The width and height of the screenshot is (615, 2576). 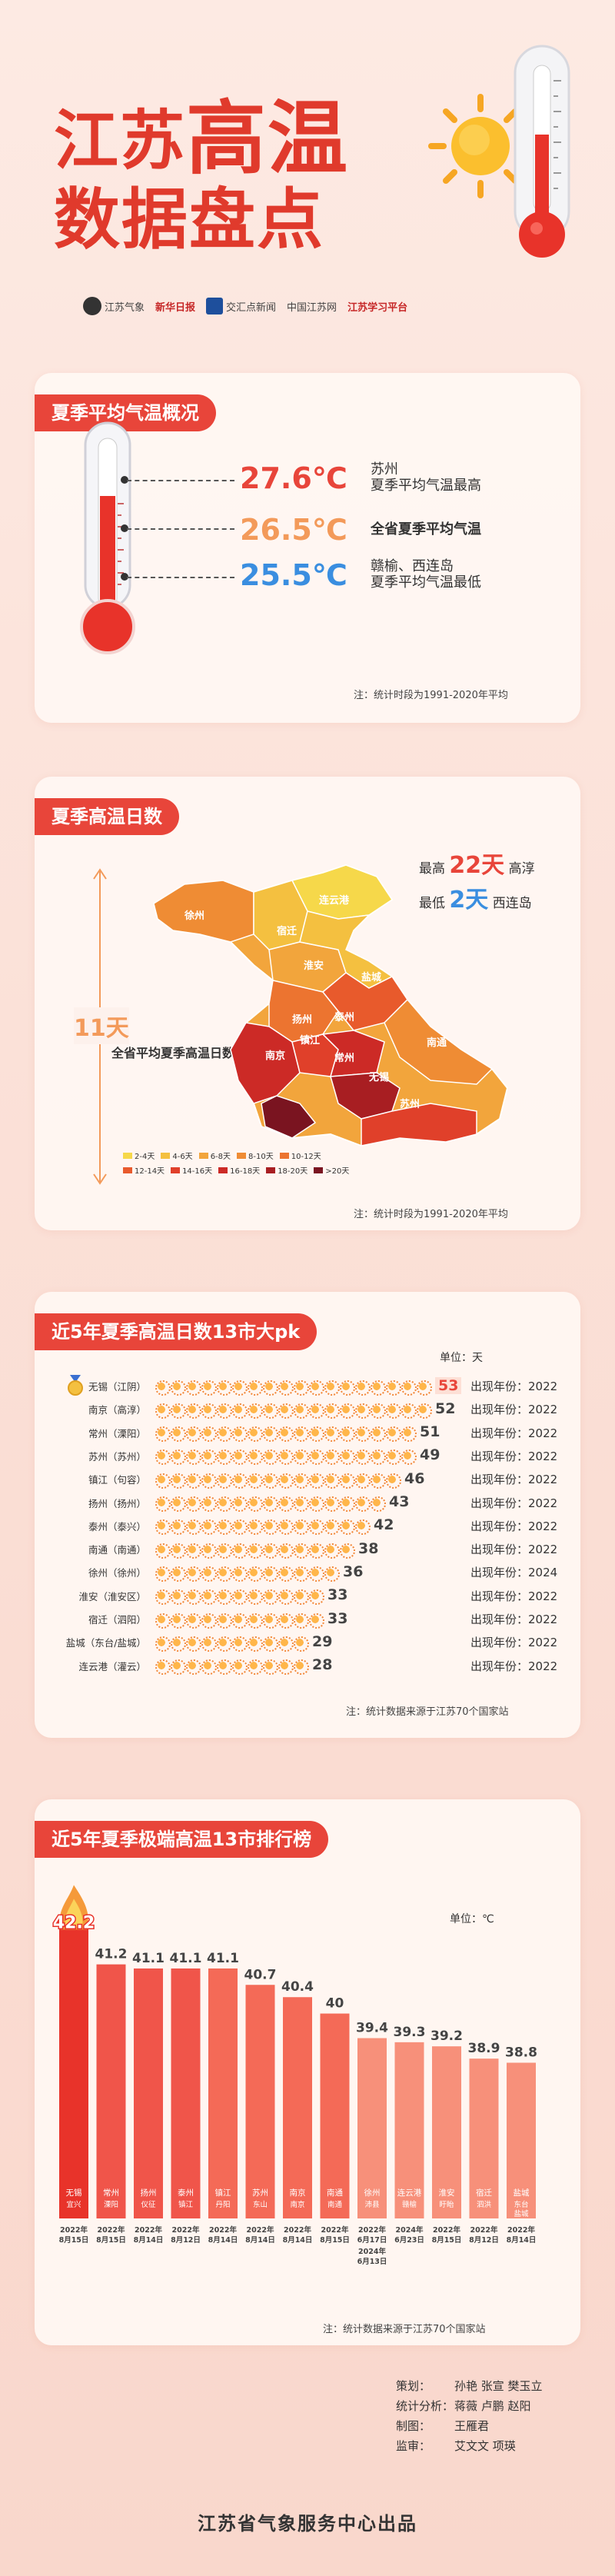 I want to click on pk-row: 宿迁（泗阳） 33 出现年份：2022, so click(x=309, y=1619).